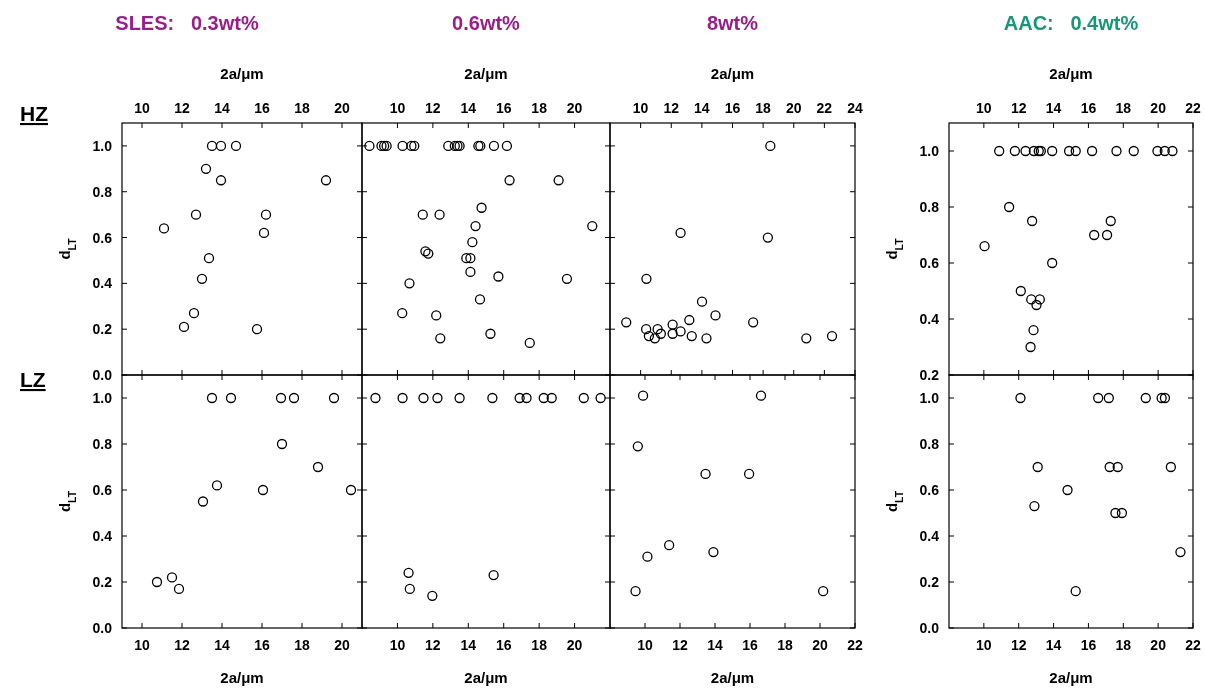 The height and width of the screenshot is (691, 1205). What do you see at coordinates (34, 113) in the screenshot?
I see `text: HZ` at bounding box center [34, 113].